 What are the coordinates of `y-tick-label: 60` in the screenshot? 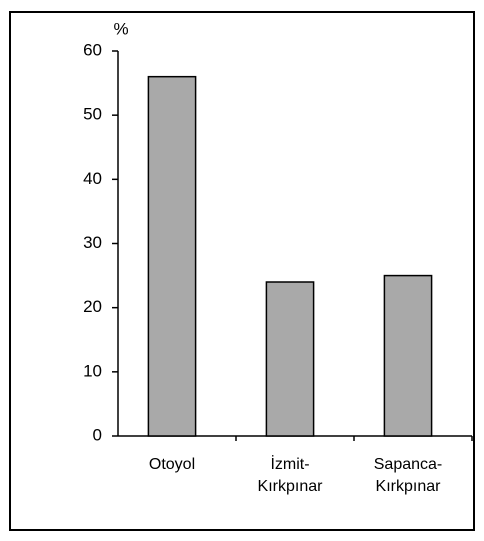 It's located at (92, 49).